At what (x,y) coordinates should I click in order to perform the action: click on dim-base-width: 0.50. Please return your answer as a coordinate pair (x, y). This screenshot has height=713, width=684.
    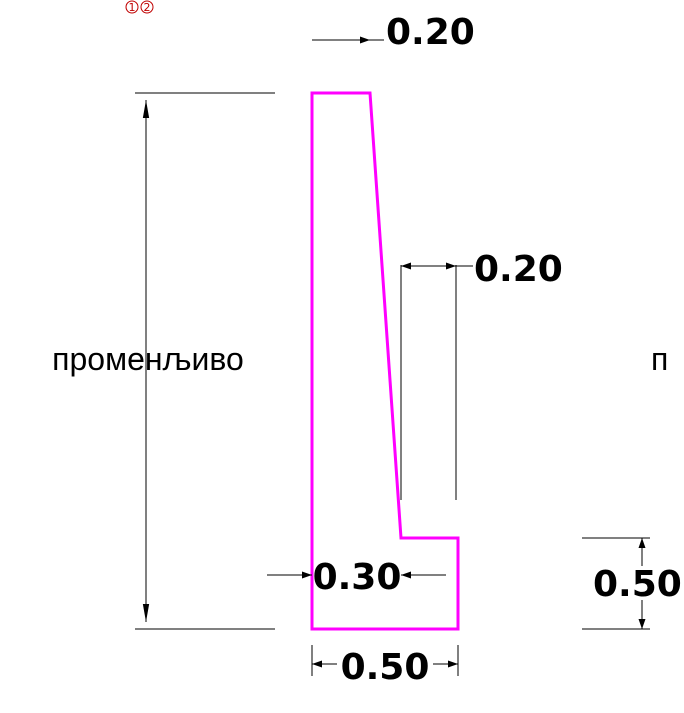
    Looking at the image, I should click on (385, 666).